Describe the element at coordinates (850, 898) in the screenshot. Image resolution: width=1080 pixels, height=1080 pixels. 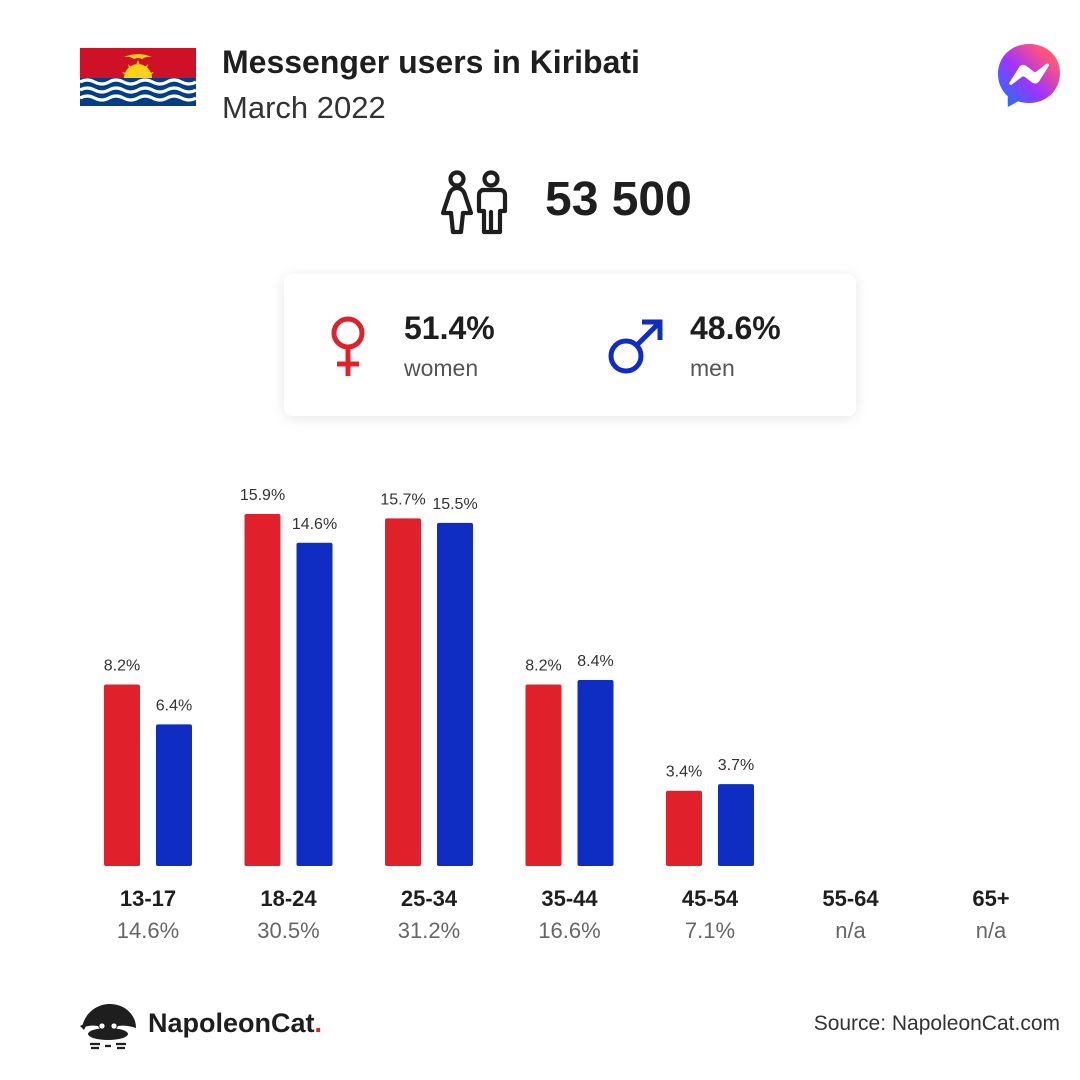
I see `category-label-55-64: 55-64` at that location.